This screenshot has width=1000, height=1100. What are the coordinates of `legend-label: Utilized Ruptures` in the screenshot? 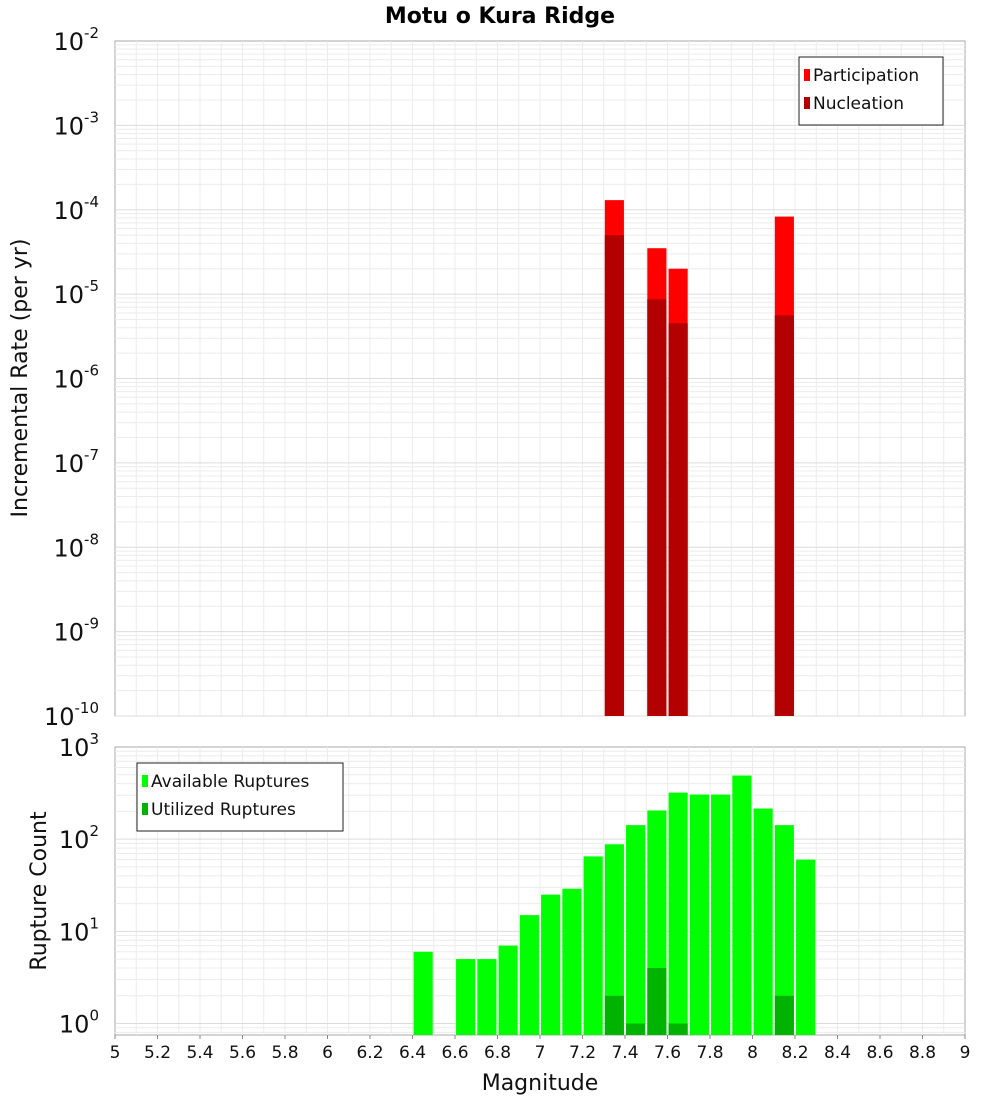 It's located at (223, 810).